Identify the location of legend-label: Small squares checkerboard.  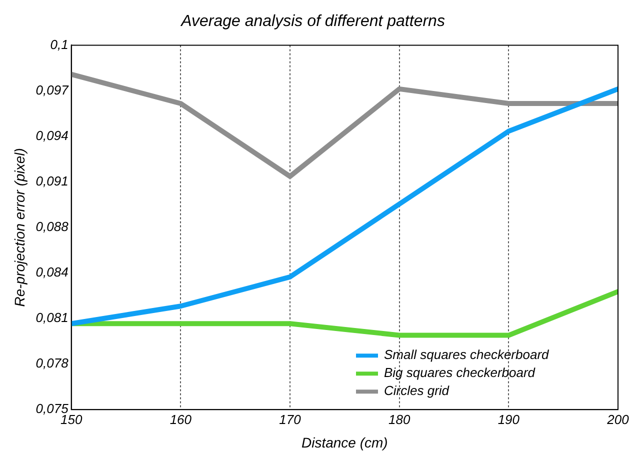
(467, 354).